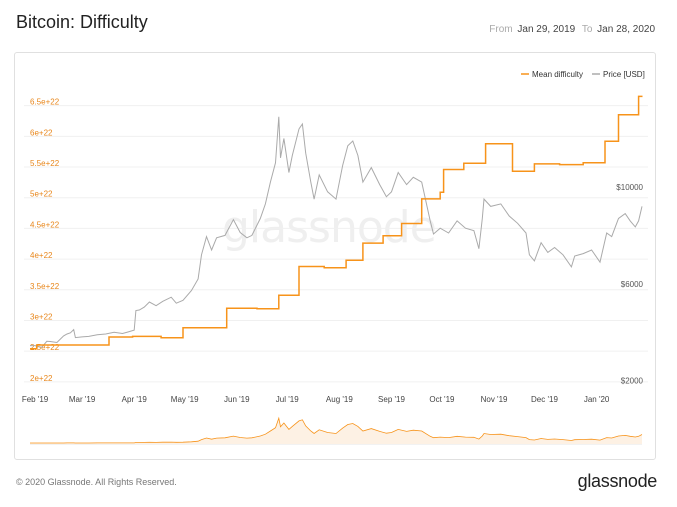 Image resolution: width=677 pixels, height=507 pixels. Describe the element at coordinates (41, 194) in the screenshot. I see `y-left-tick-label: 5e+22` at that location.